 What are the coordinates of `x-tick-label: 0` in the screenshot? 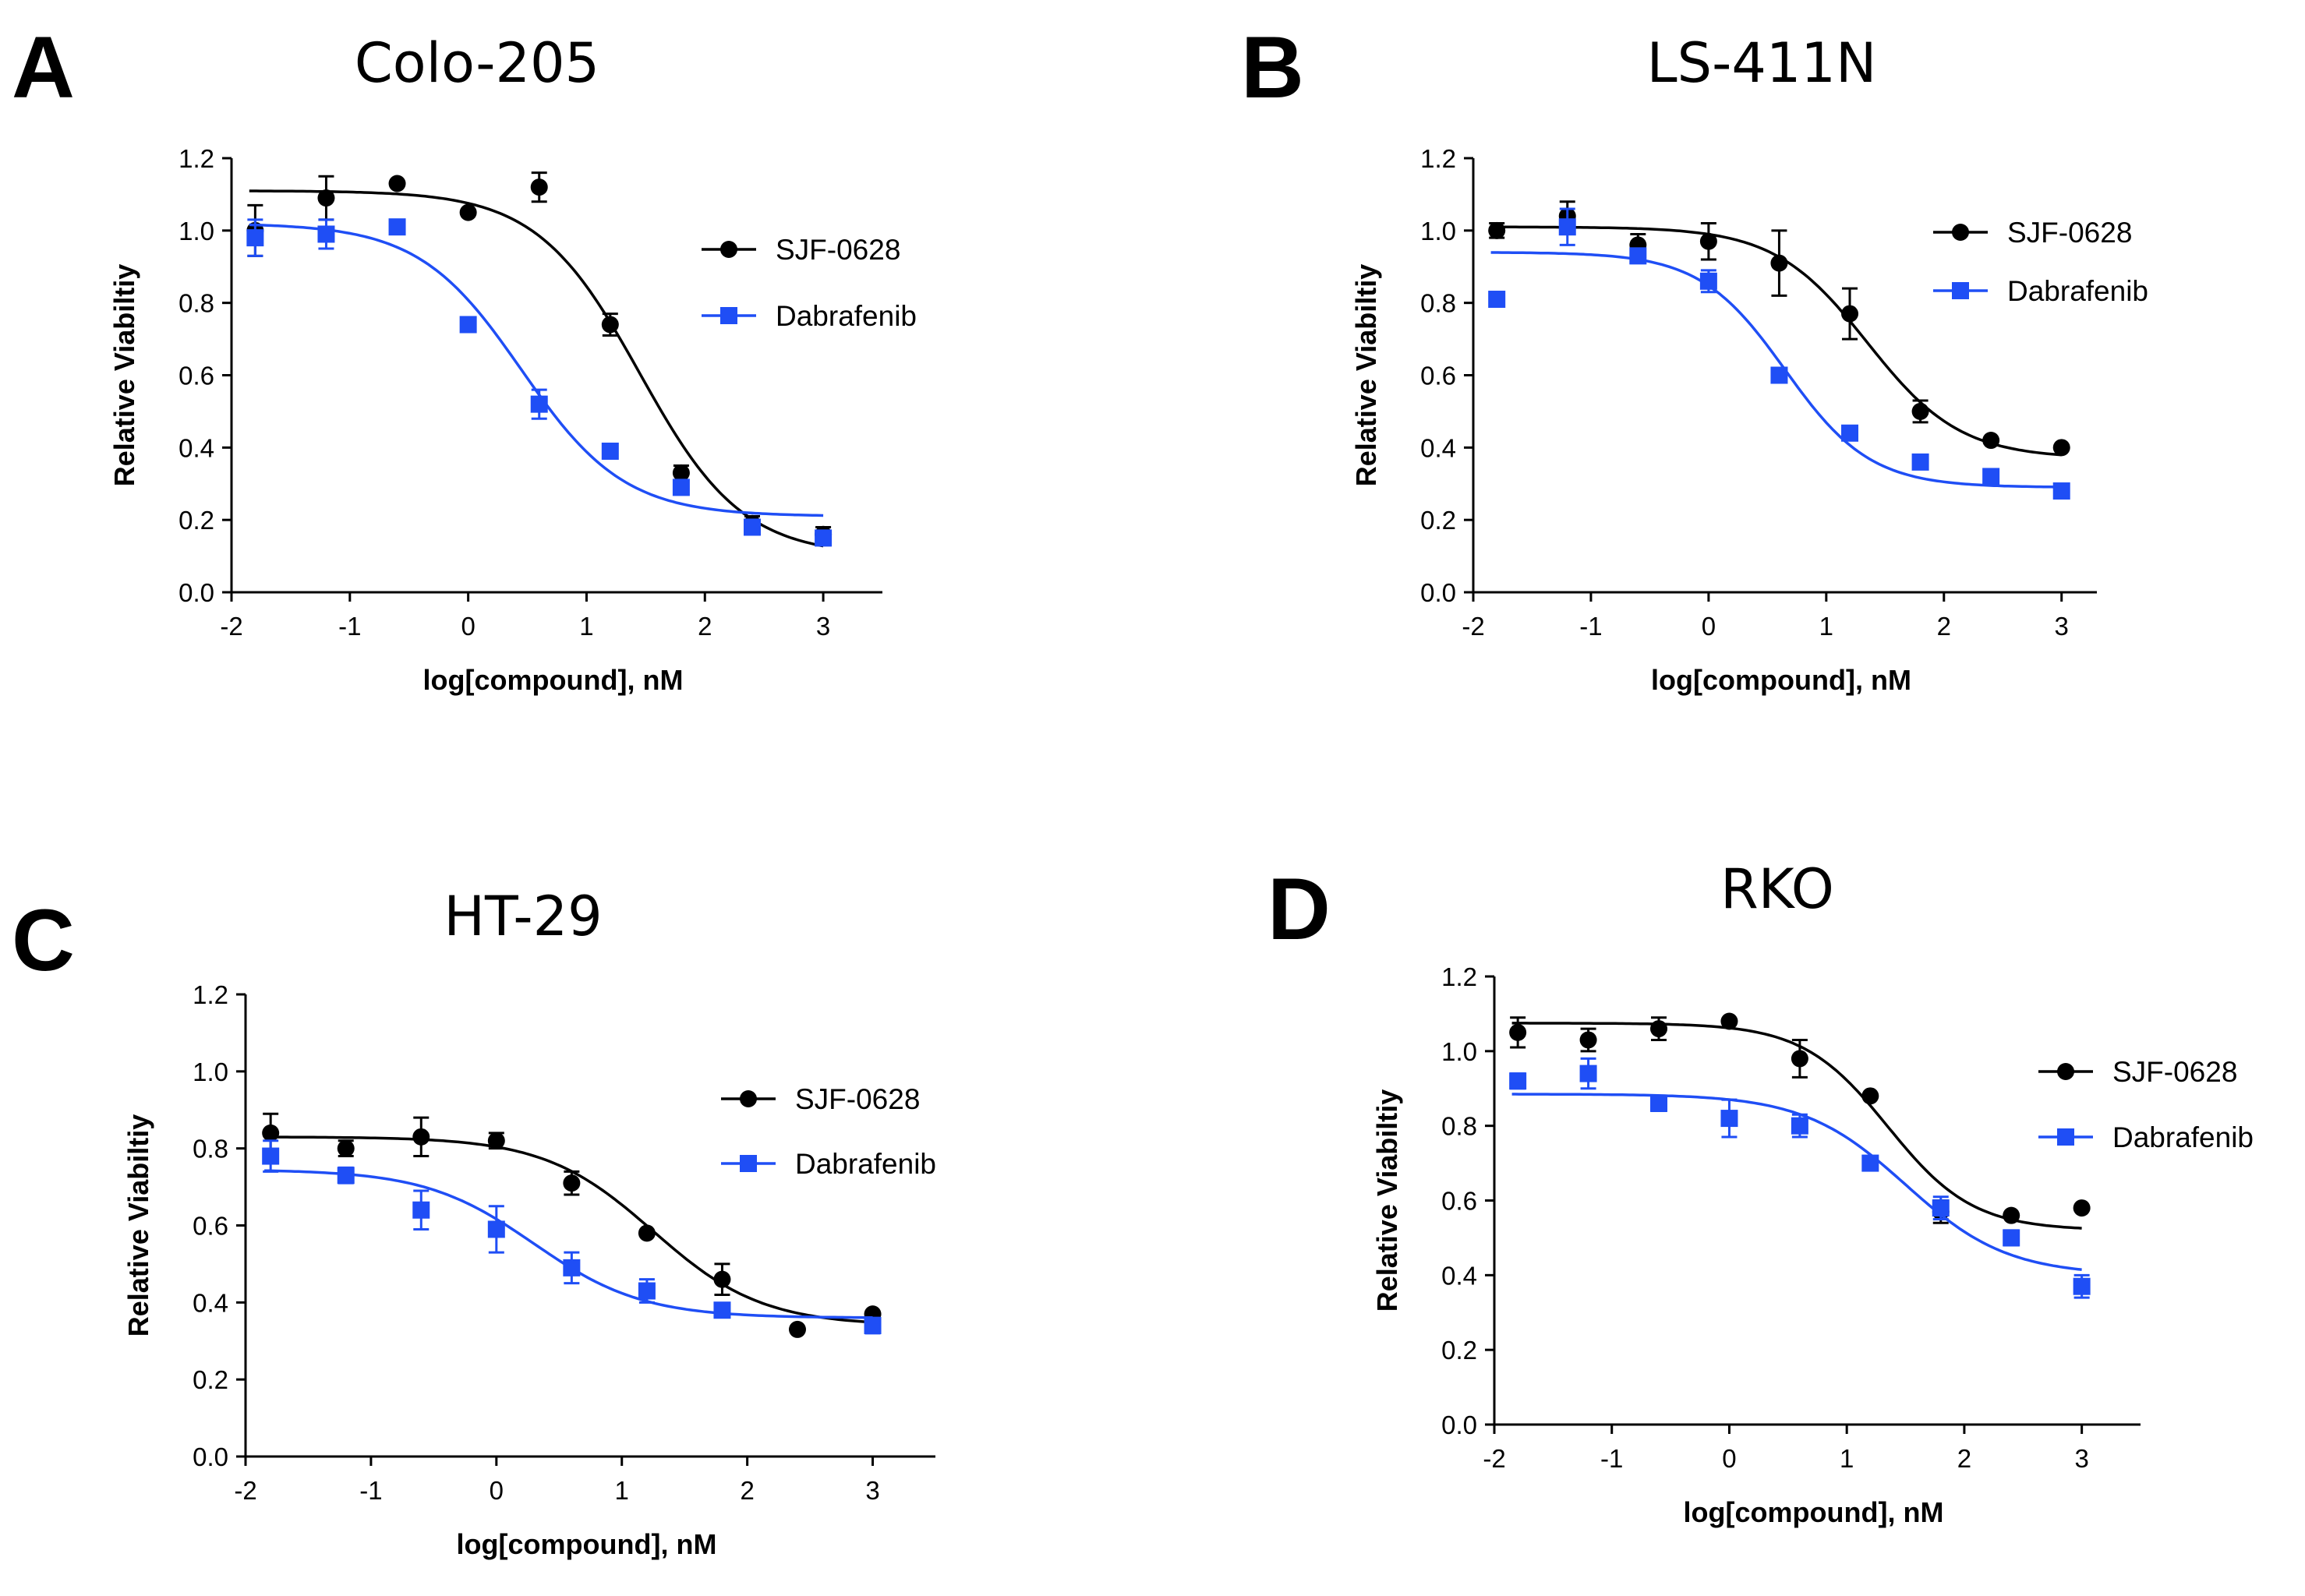 It's located at (497, 1490).